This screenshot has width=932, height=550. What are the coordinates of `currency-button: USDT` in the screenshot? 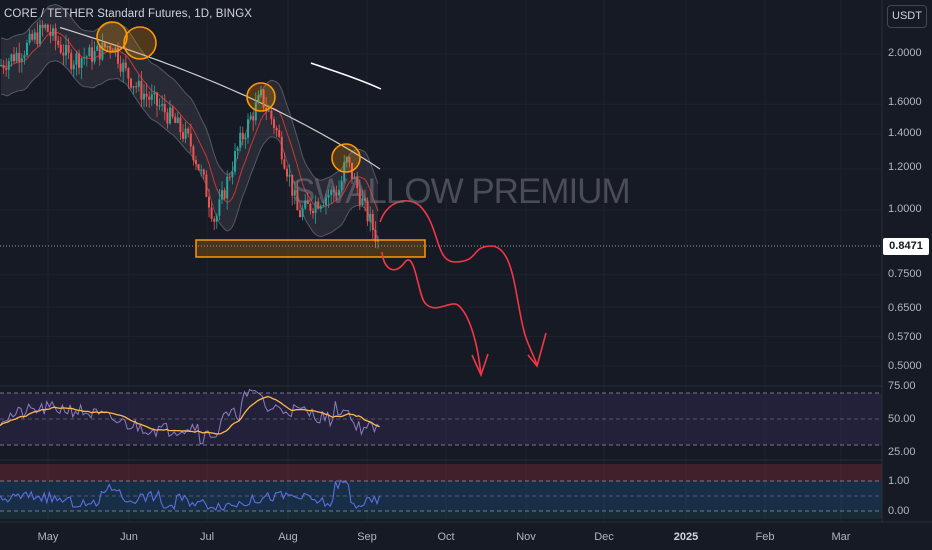 It's located at (907, 16).